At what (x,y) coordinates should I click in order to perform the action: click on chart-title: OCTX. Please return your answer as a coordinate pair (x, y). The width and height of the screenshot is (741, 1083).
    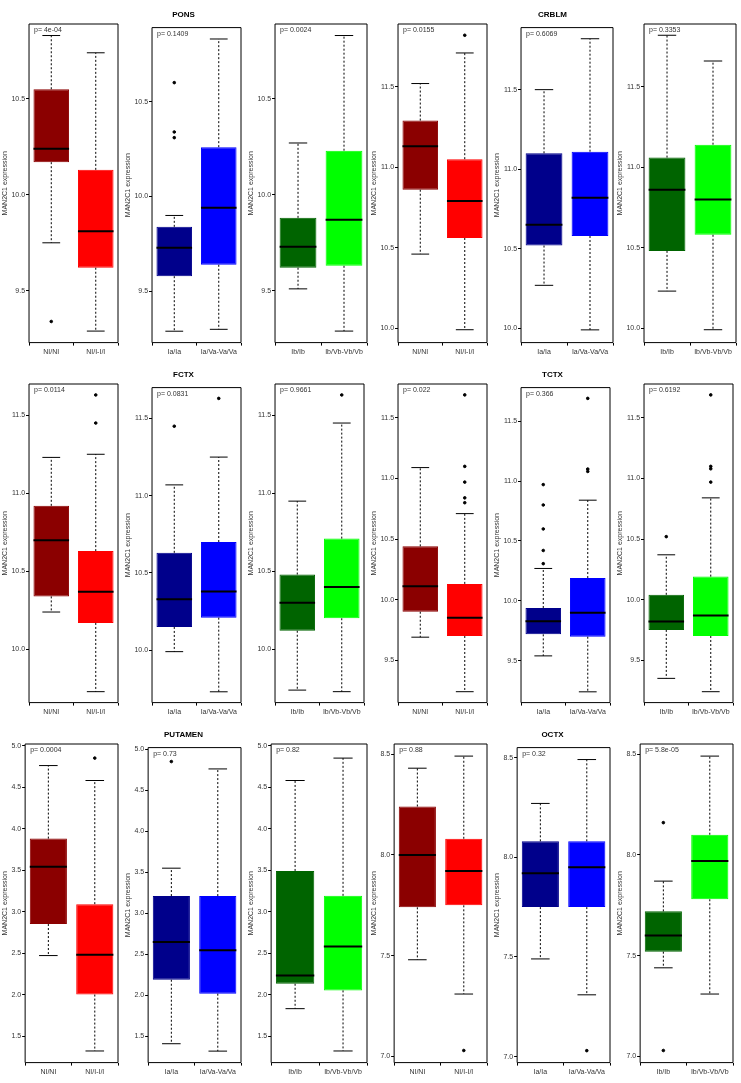
    Looking at the image, I should click on (553, 734).